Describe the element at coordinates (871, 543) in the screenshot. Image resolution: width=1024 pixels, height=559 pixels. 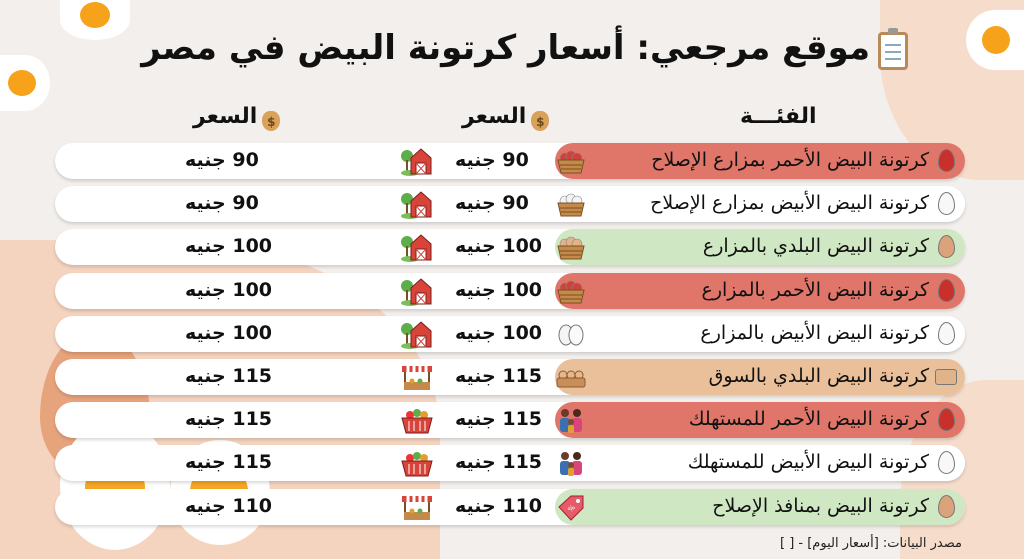
I see `data-source-footer: مصدر البيانات: [أسعار اليوم] - [ ]` at that location.